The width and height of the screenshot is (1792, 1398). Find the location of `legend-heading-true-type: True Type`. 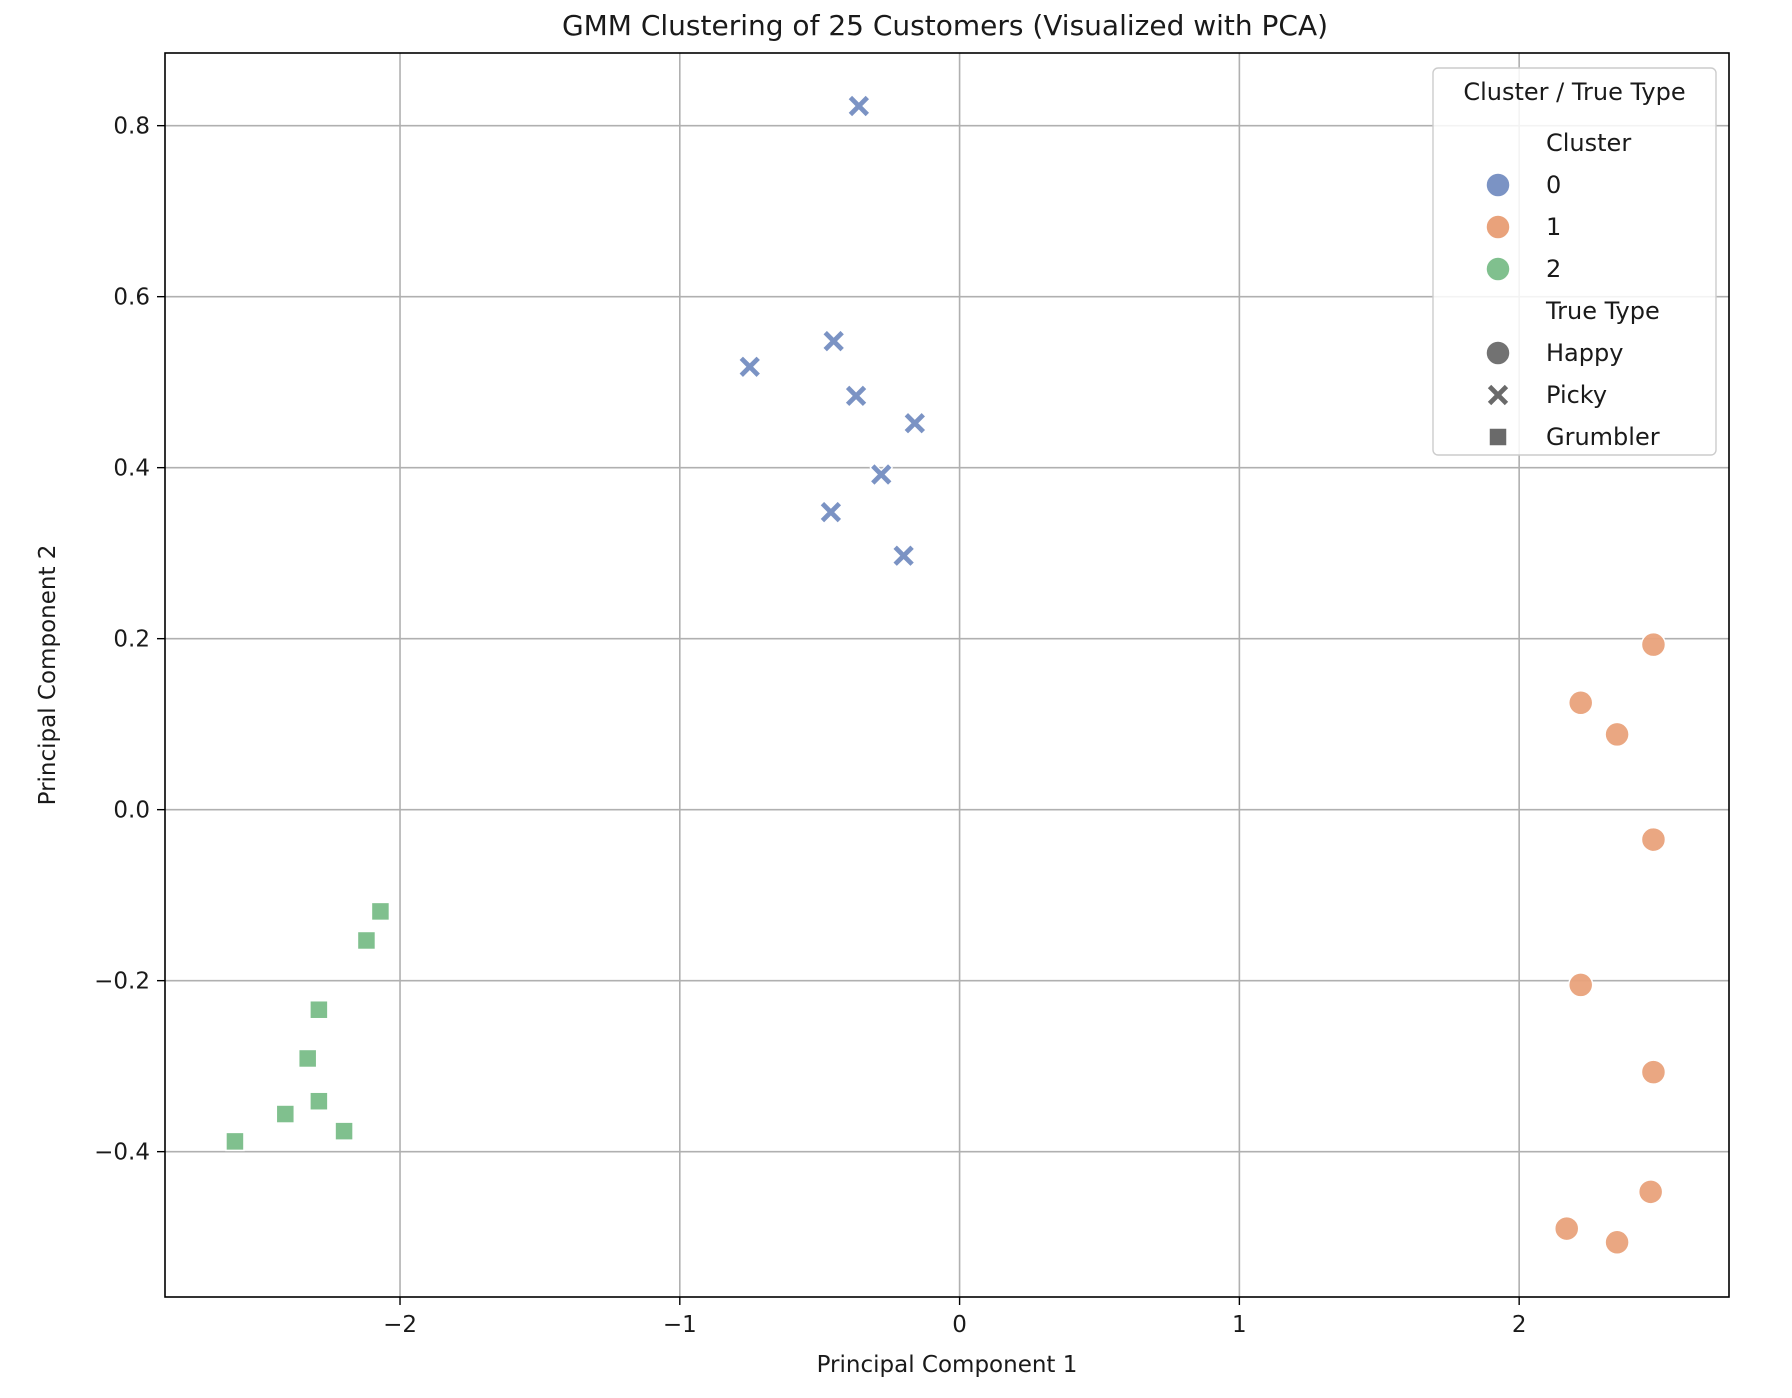

legend-heading-true-type: True Type is located at coordinates (1602, 311).